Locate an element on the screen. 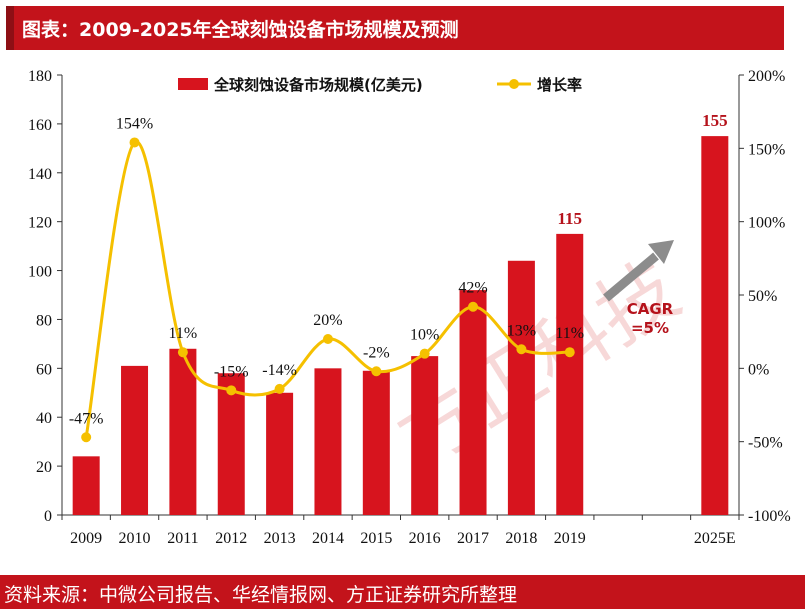 The image size is (805, 609). left-tick-label: 0 is located at coordinates (48, 516).